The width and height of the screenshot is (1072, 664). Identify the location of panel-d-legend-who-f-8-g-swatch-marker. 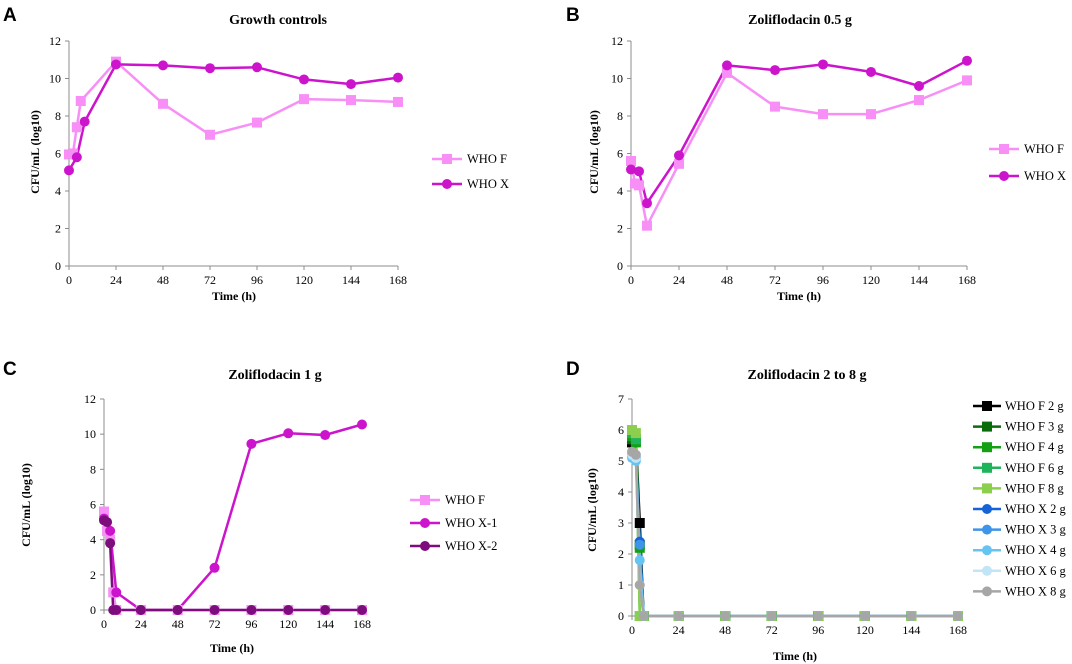
(987, 488).